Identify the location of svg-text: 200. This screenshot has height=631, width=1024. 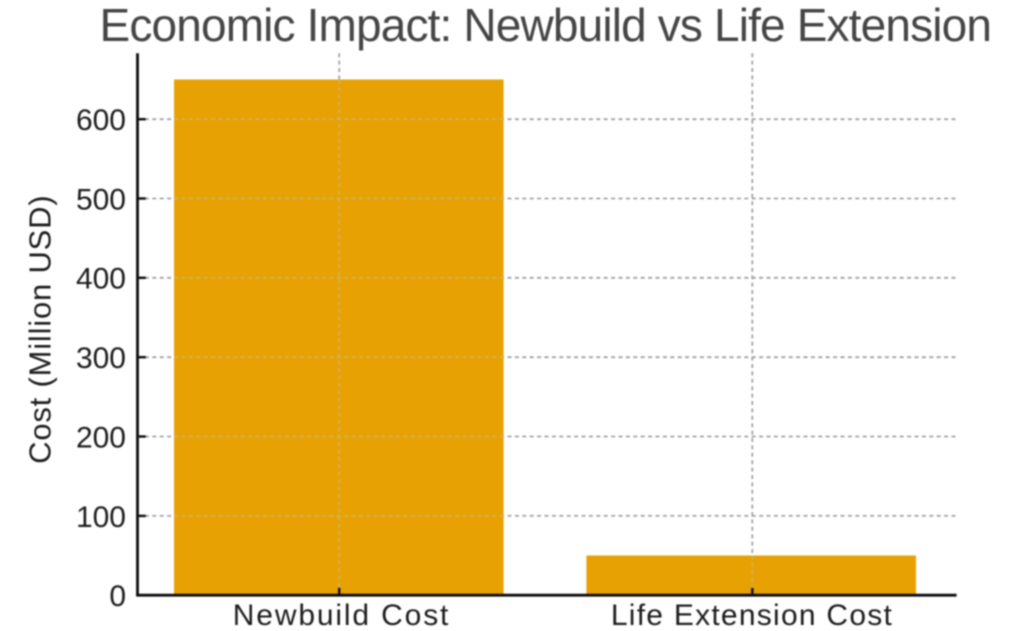
(101, 437).